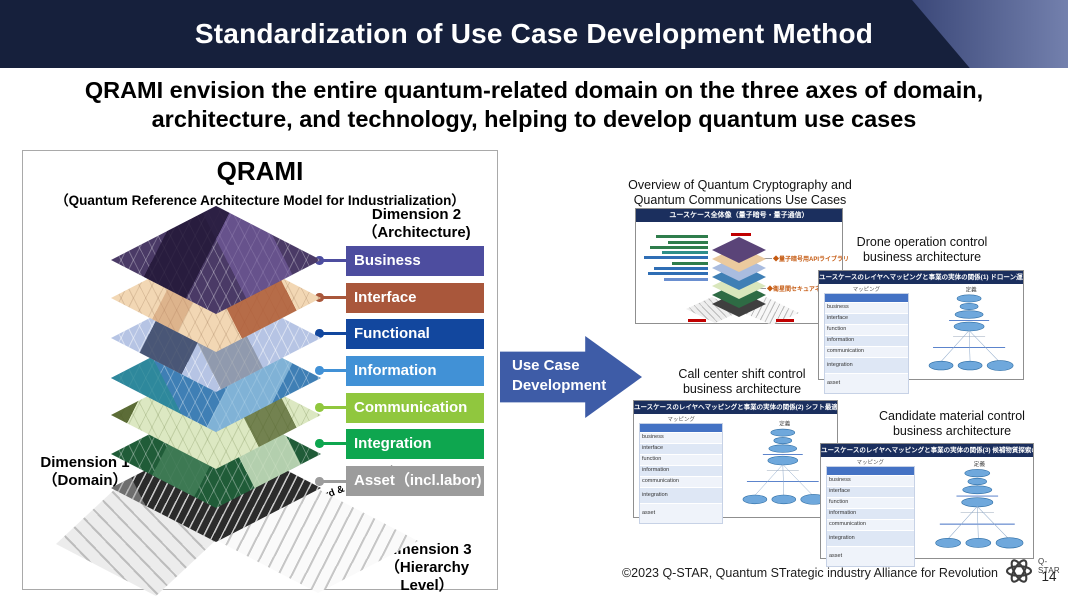 This screenshot has height=601, width=1068. What do you see at coordinates (330, 407) in the screenshot?
I see `connector-communication` at bounding box center [330, 407].